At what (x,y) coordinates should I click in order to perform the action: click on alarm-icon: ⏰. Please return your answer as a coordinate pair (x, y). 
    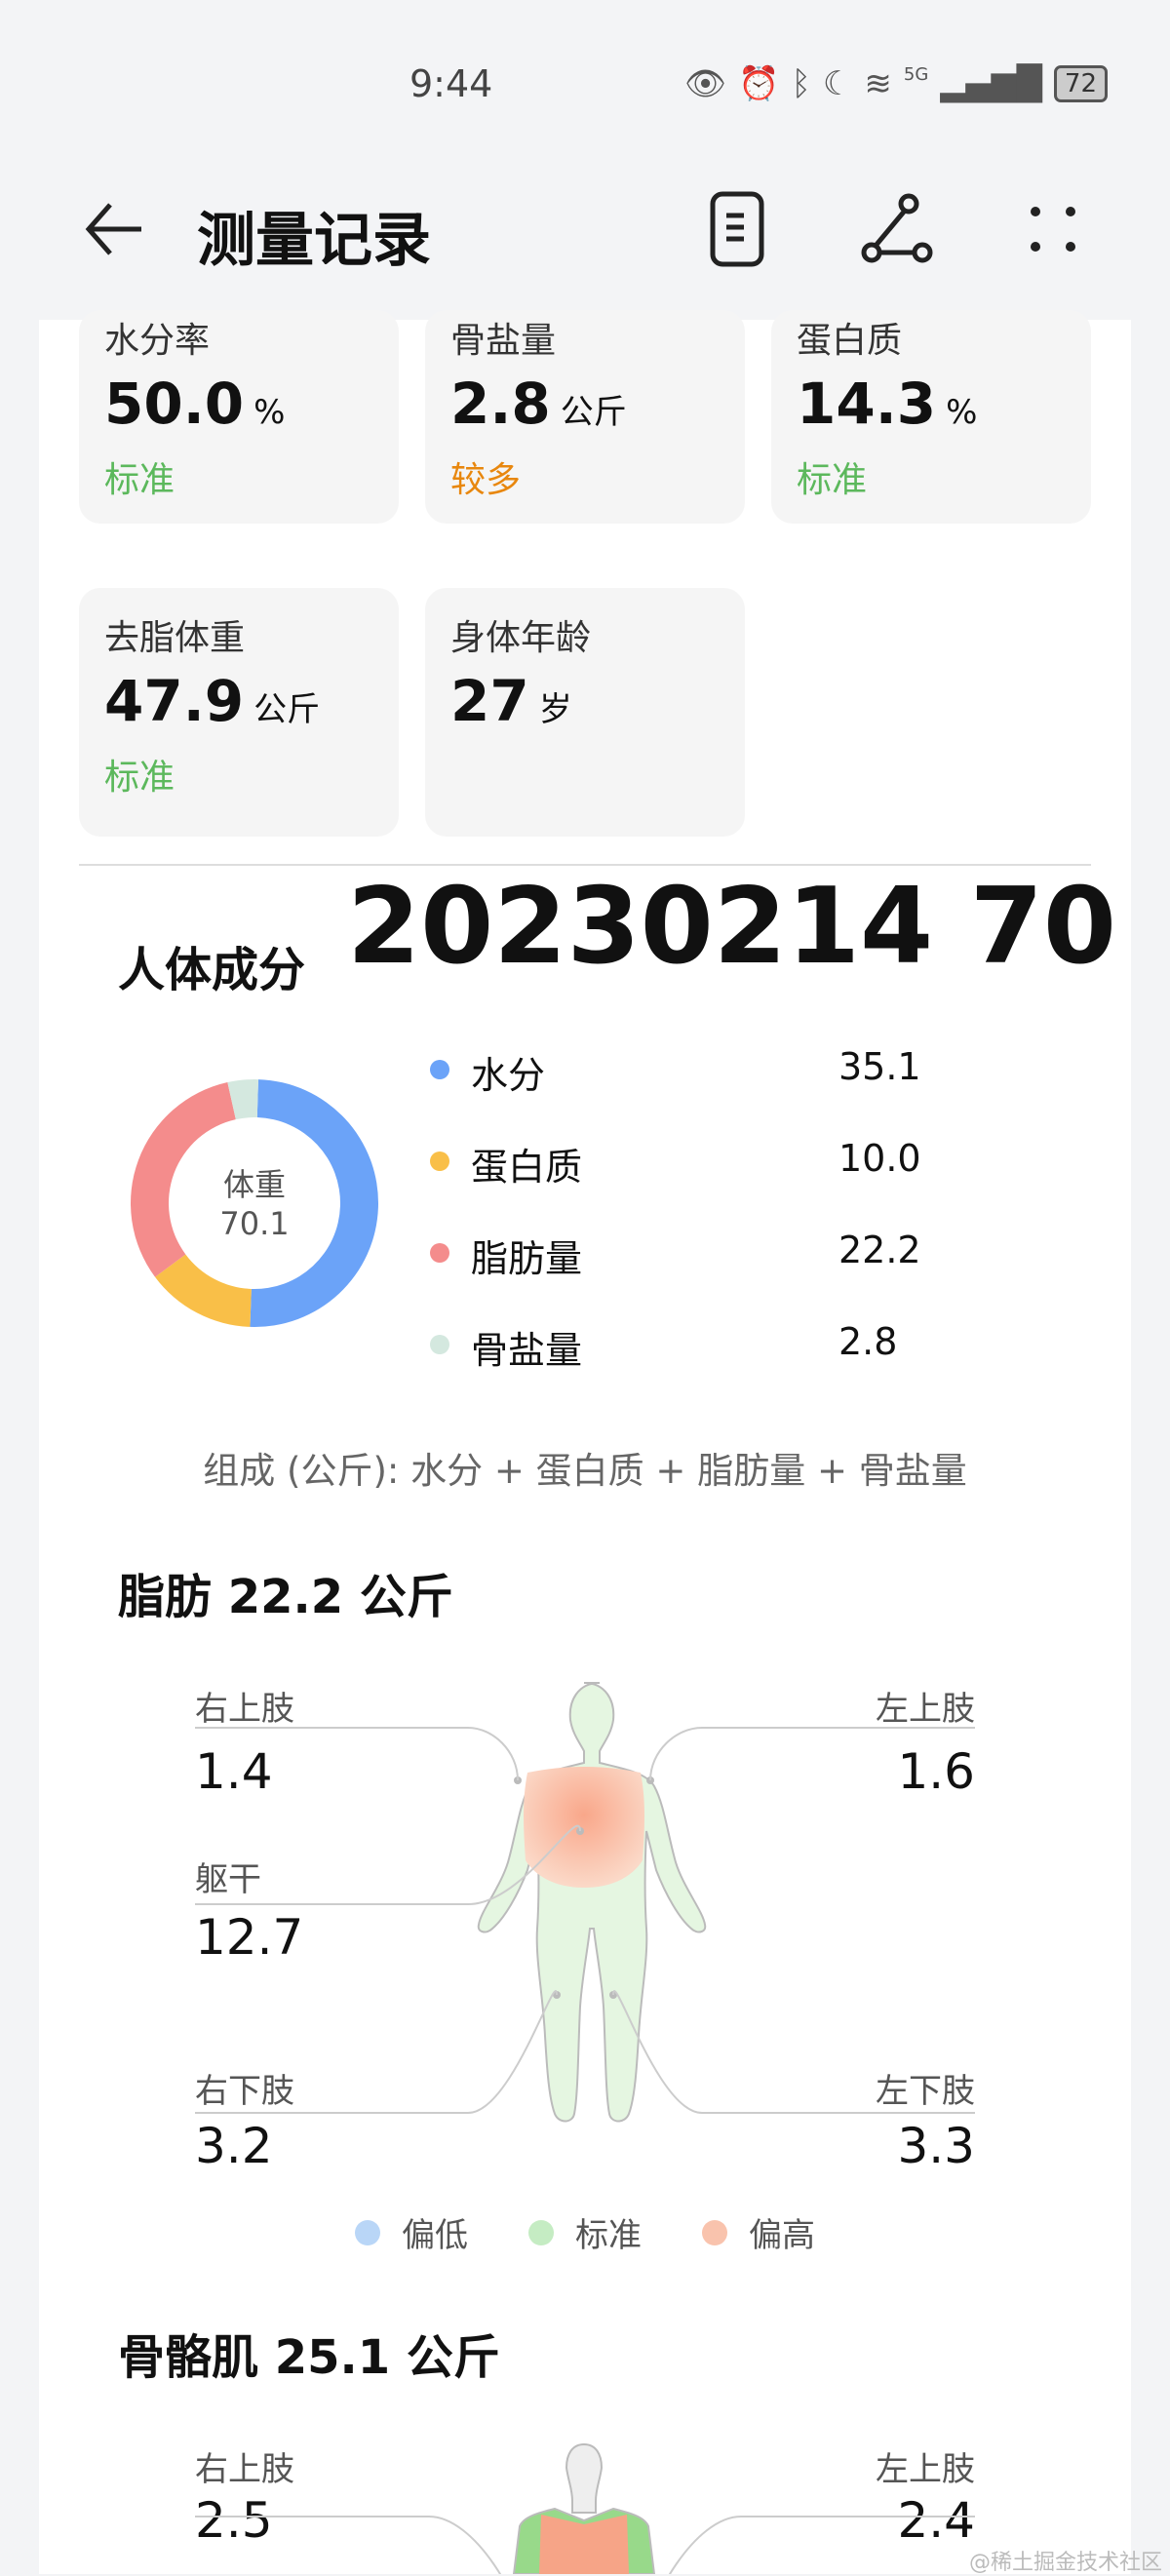
    Looking at the image, I should click on (759, 83).